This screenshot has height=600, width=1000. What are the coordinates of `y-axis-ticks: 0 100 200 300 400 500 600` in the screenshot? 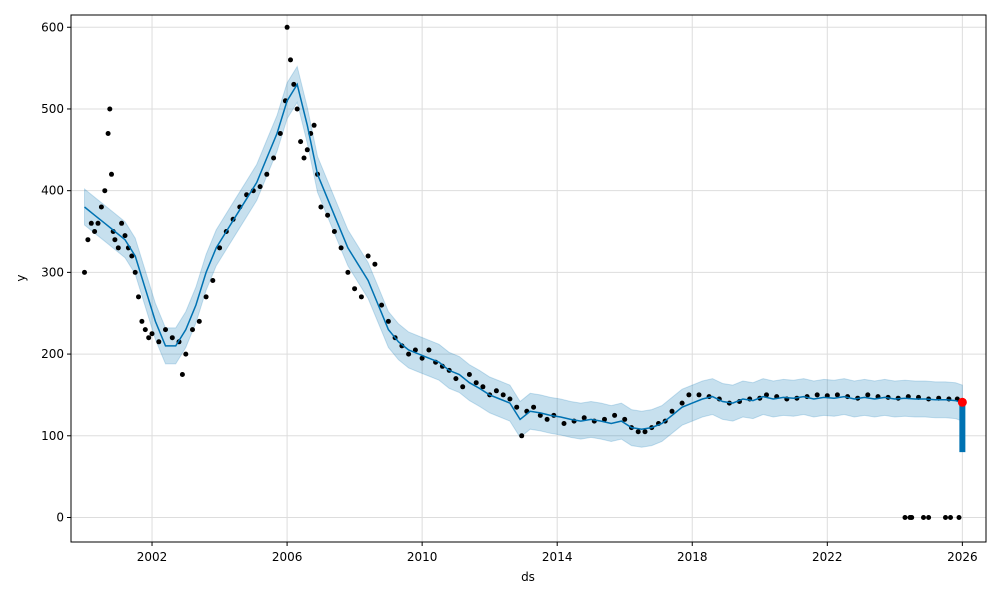 It's located at (56, 272).